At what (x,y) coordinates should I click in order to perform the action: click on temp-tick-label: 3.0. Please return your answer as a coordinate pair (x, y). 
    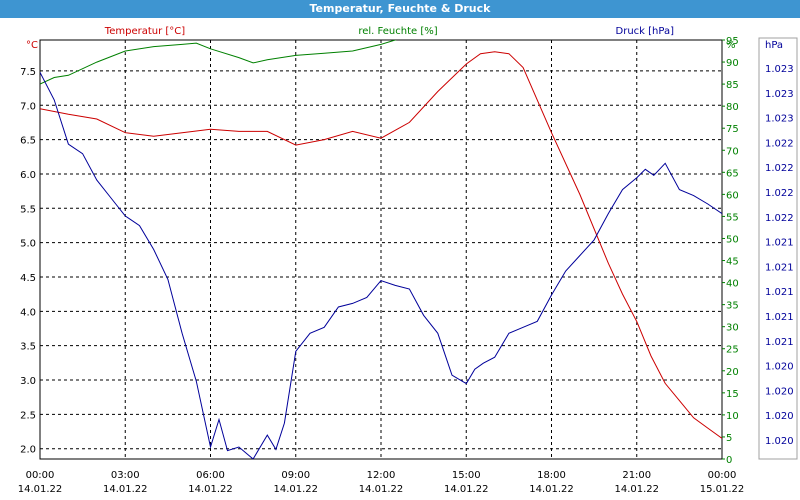
    Looking at the image, I should click on (28, 381).